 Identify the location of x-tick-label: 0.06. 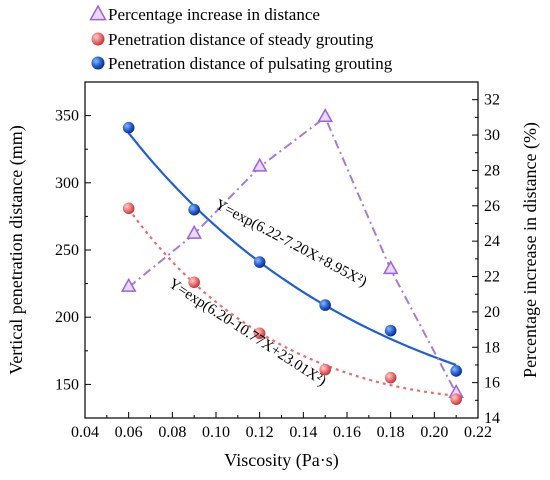
(129, 432).